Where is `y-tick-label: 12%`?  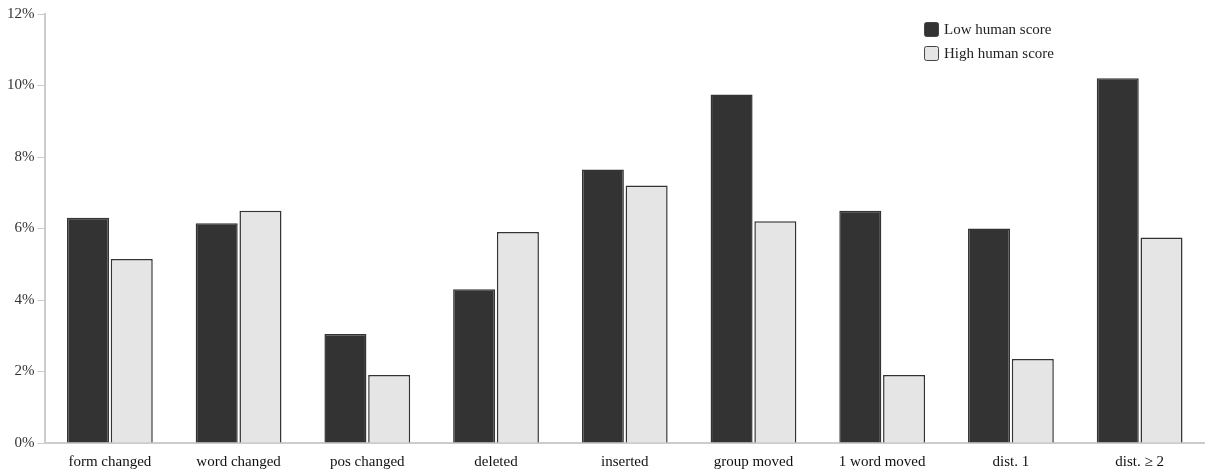 y-tick-label: 12% is located at coordinates (21, 12).